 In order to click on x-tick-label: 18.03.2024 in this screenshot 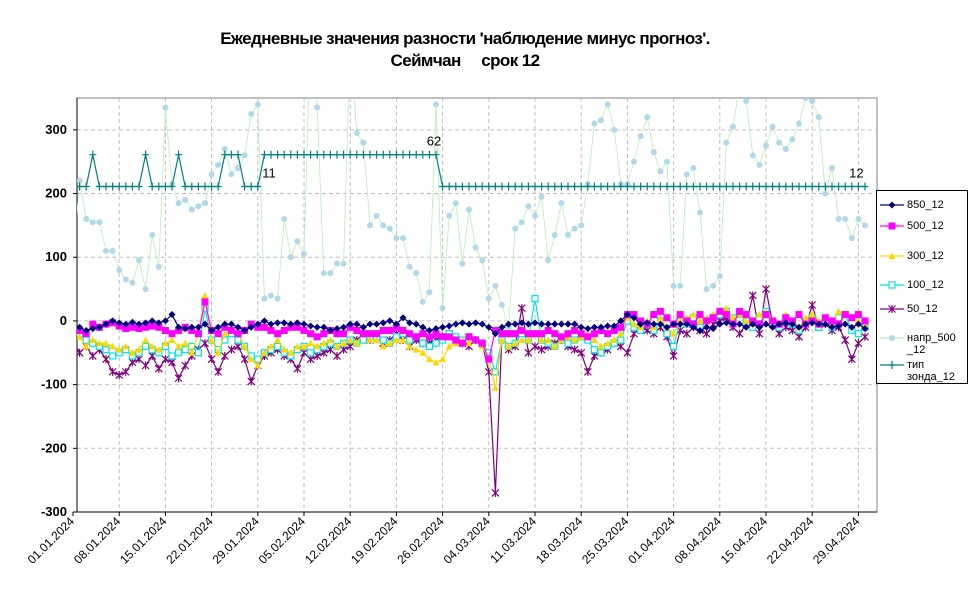, I will do `click(559, 540)`.